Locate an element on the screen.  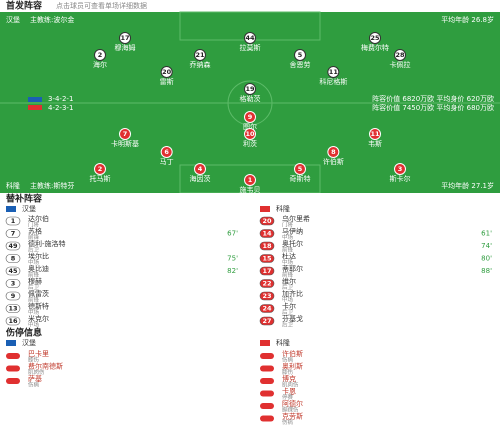
sub-number: 16 is located at coordinates (13, 321).